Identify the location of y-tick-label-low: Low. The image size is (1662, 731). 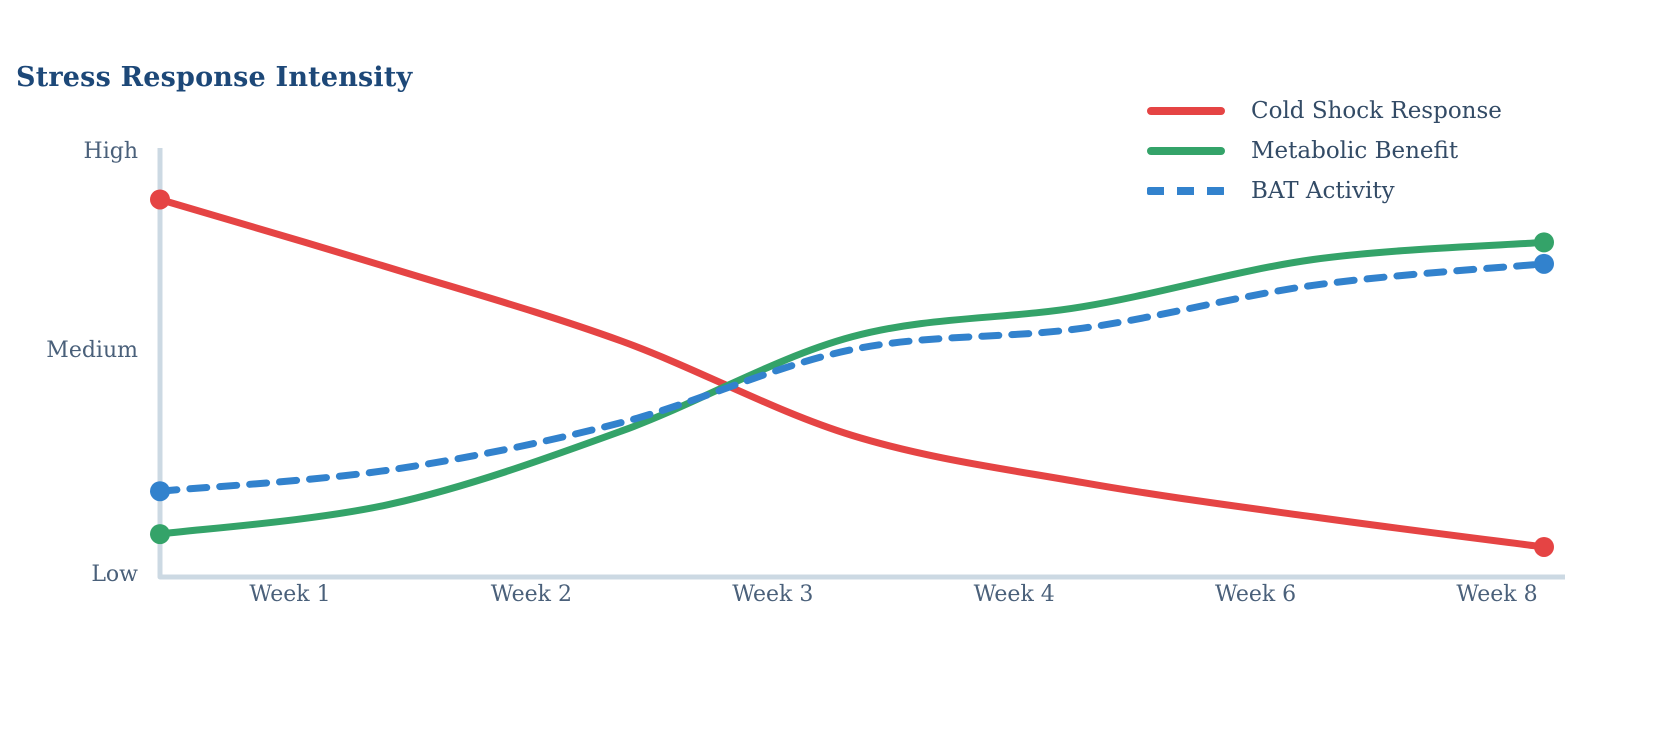
(114, 574).